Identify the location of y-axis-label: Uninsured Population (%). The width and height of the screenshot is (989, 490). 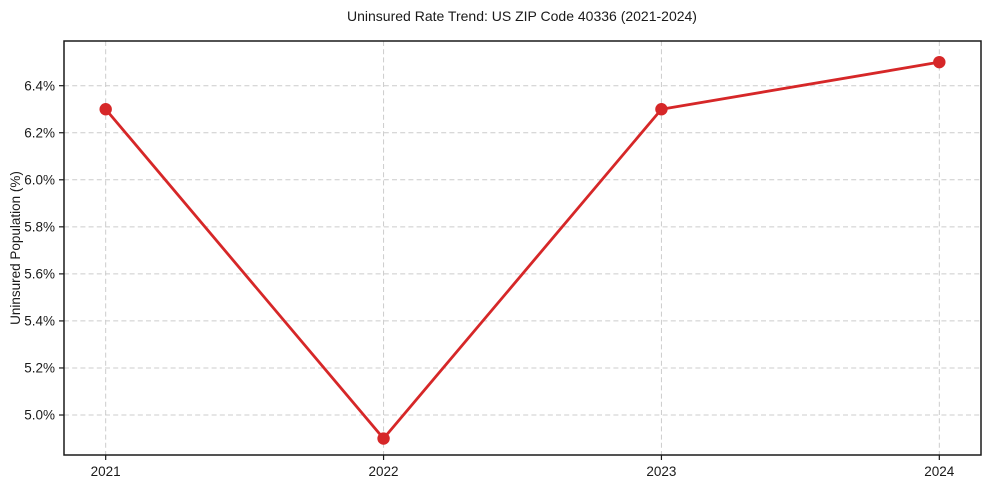
(15, 248).